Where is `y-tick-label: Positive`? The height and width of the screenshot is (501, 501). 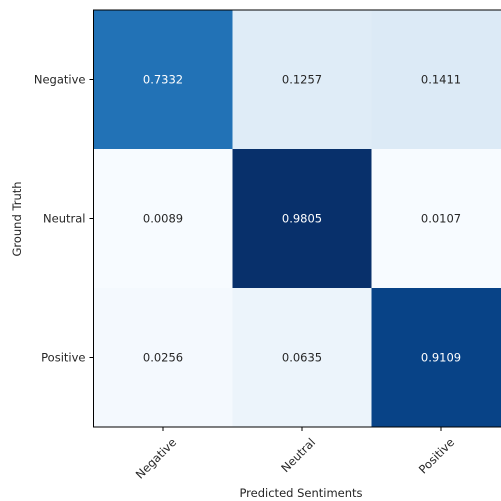
y-tick-label: Positive is located at coordinates (63, 358).